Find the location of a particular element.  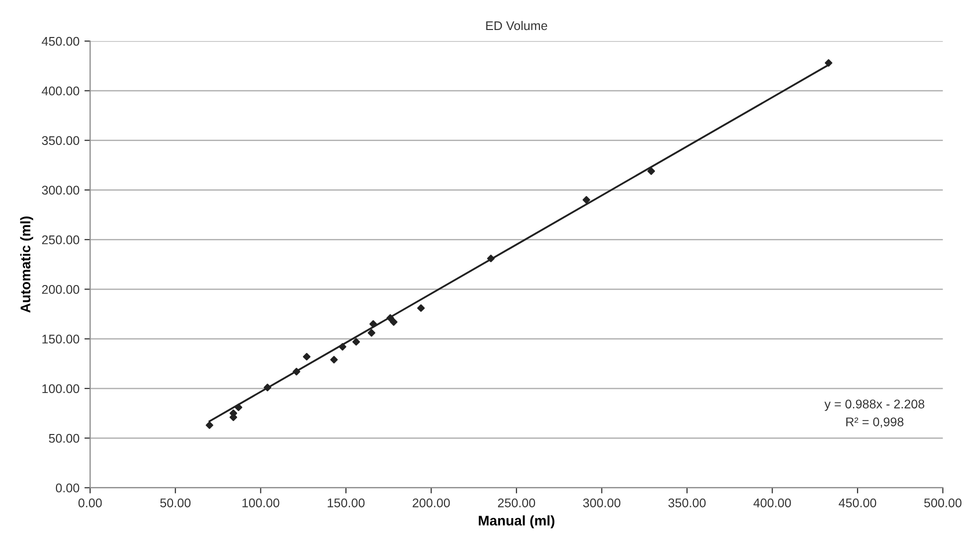

x-tick-label: 400.00 is located at coordinates (772, 503).